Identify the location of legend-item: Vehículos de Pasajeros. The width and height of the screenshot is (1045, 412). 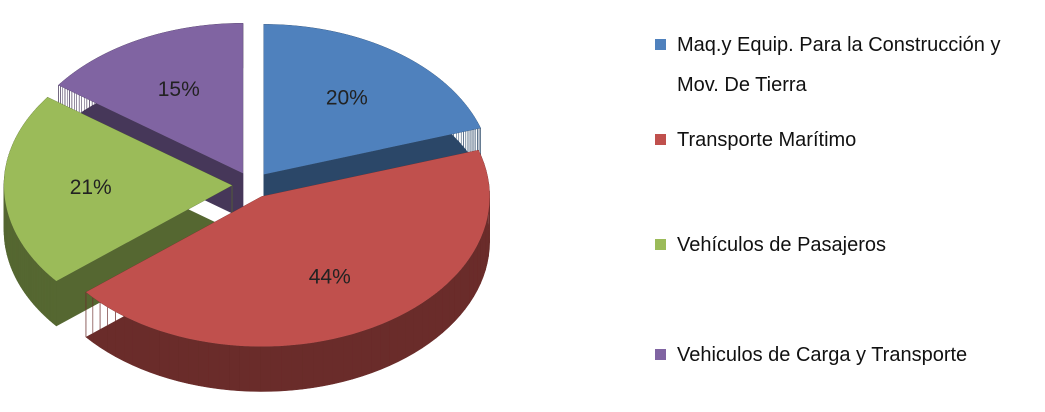
(847, 245).